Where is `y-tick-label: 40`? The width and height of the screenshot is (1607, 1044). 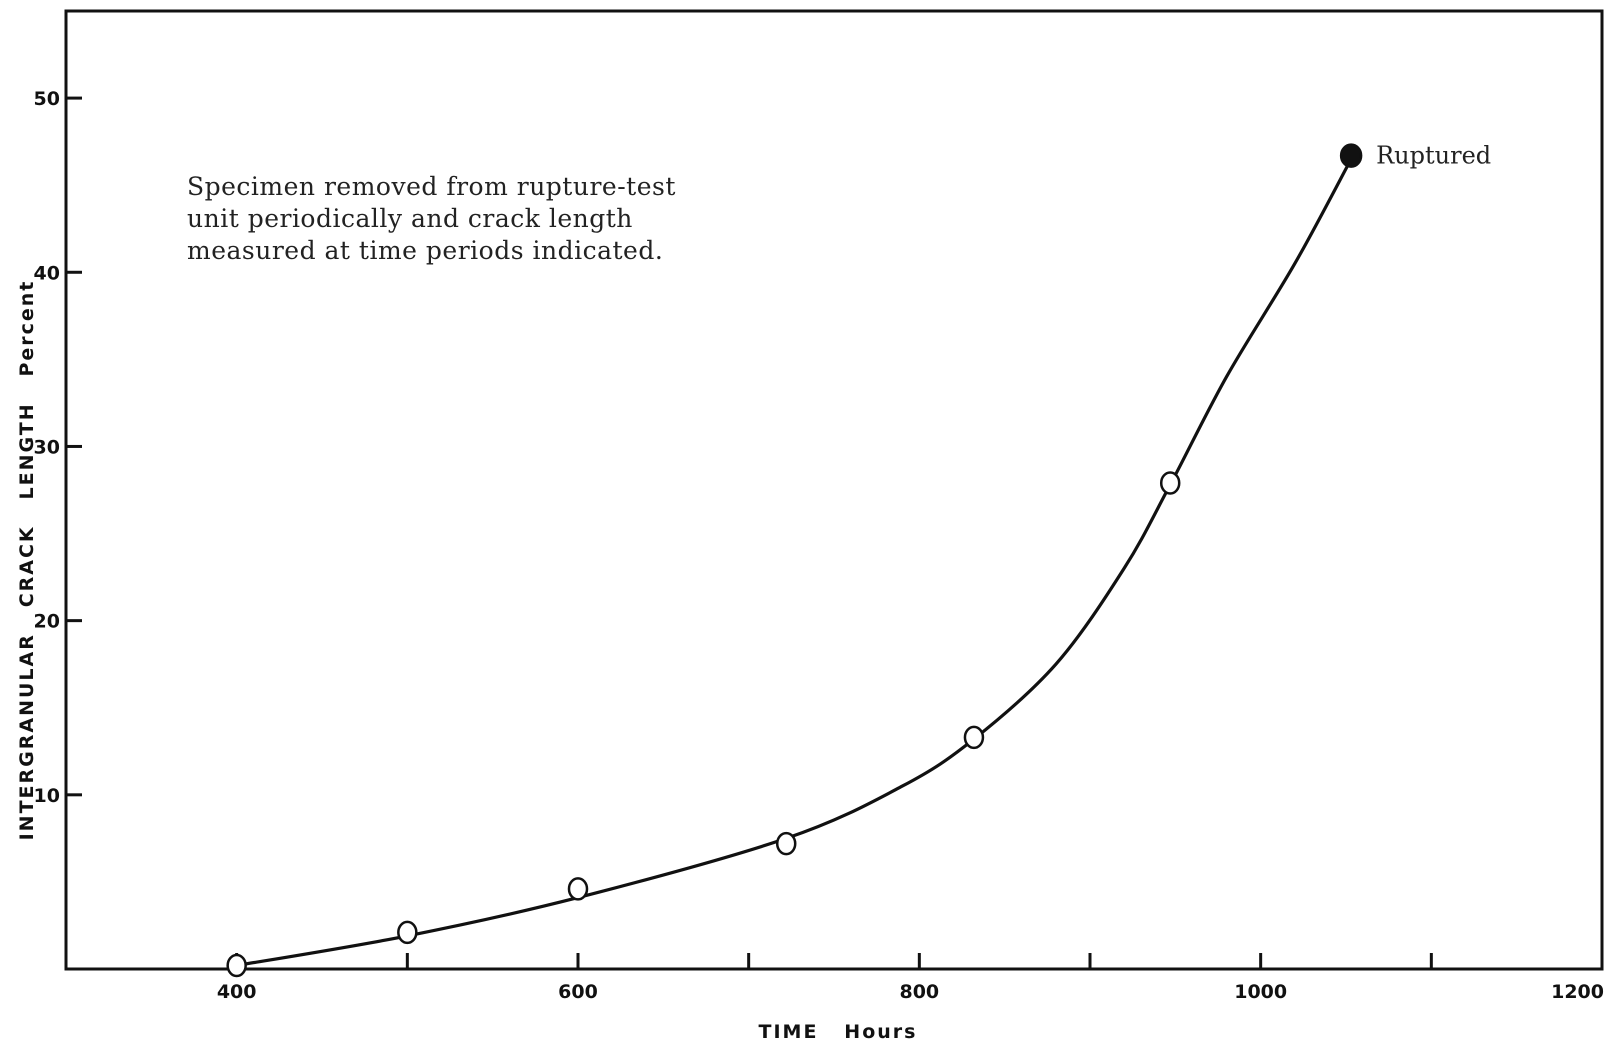
y-tick-label: 40 is located at coordinates (47, 273).